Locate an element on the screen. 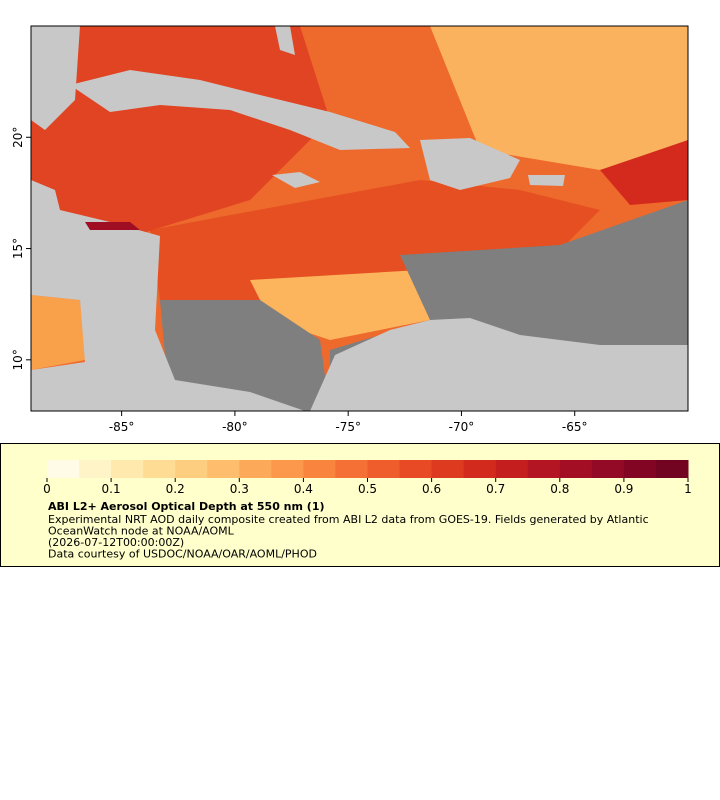 This screenshot has height=800, width=720. colorbar-tick-label: 0.3 is located at coordinates (239, 489).